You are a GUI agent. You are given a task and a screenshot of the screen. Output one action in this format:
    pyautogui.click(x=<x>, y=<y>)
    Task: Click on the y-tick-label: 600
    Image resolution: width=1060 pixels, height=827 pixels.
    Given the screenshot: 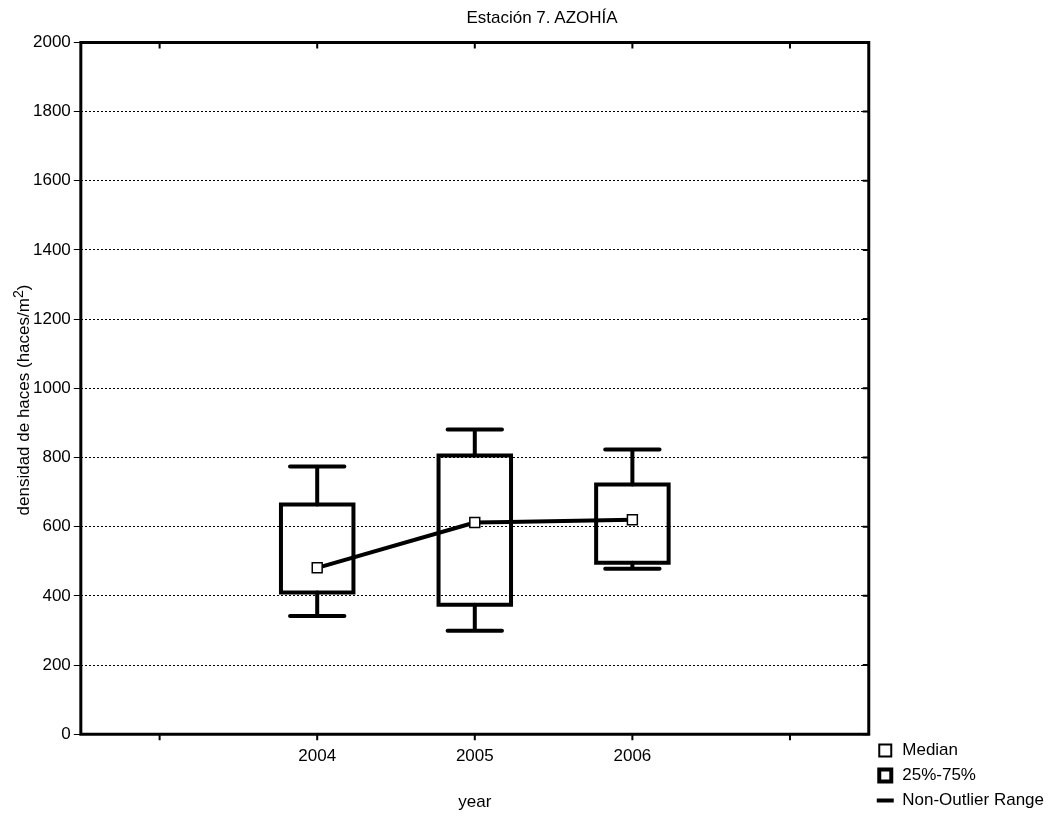 What is the action you would take?
    pyautogui.click(x=56, y=526)
    